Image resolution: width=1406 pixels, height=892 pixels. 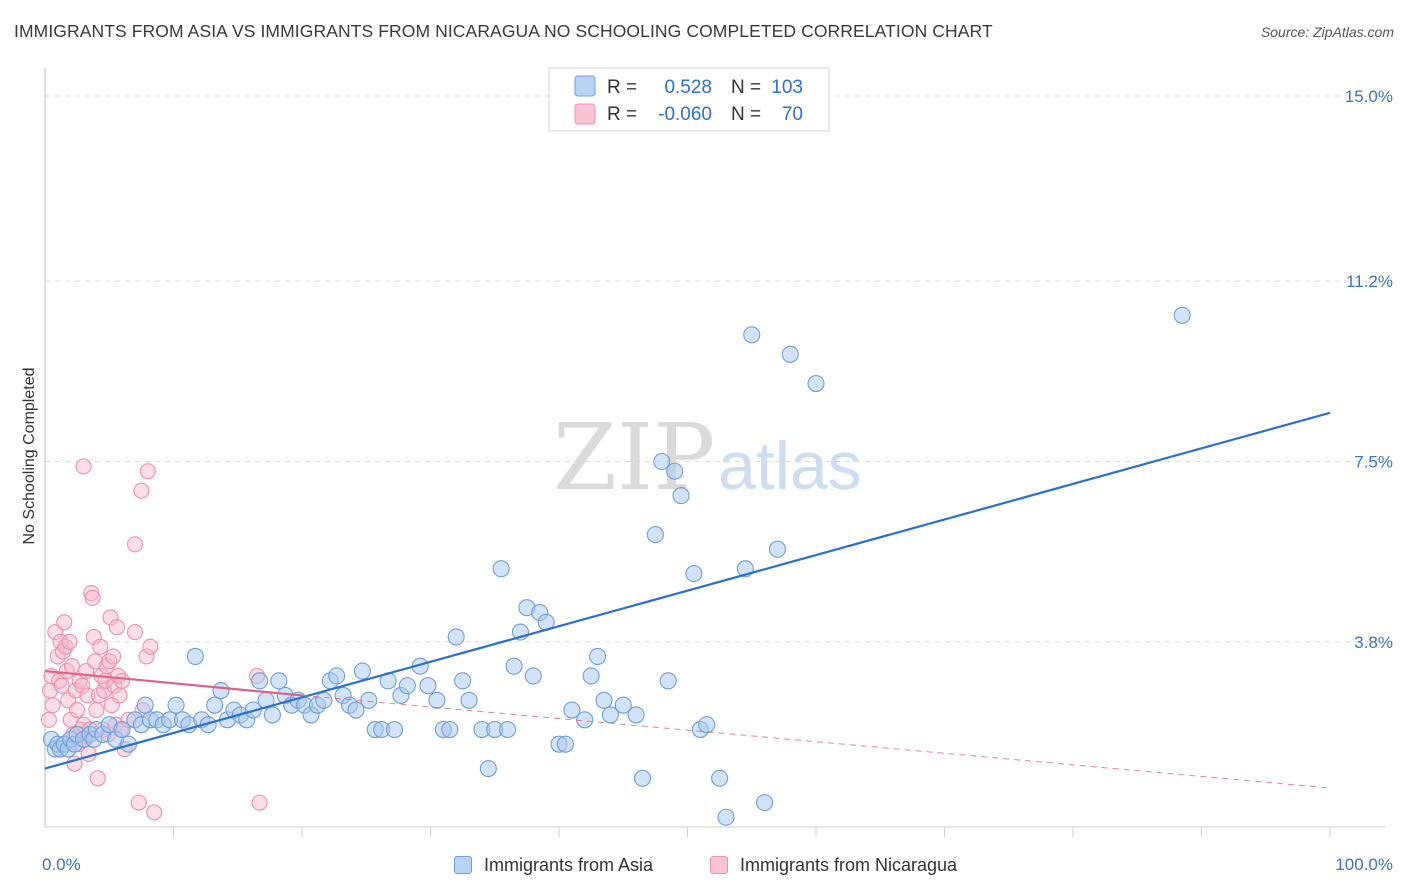 What do you see at coordinates (634, 457) in the screenshot?
I see `watermark-zip: ZIP` at bounding box center [634, 457].